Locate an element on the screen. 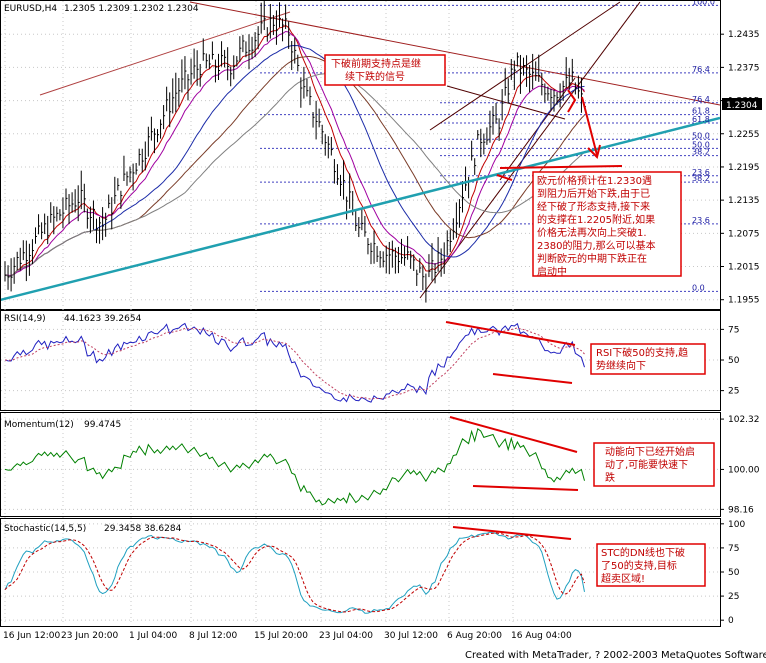  current-price-tag: 1.2304 is located at coordinates (742, 104).